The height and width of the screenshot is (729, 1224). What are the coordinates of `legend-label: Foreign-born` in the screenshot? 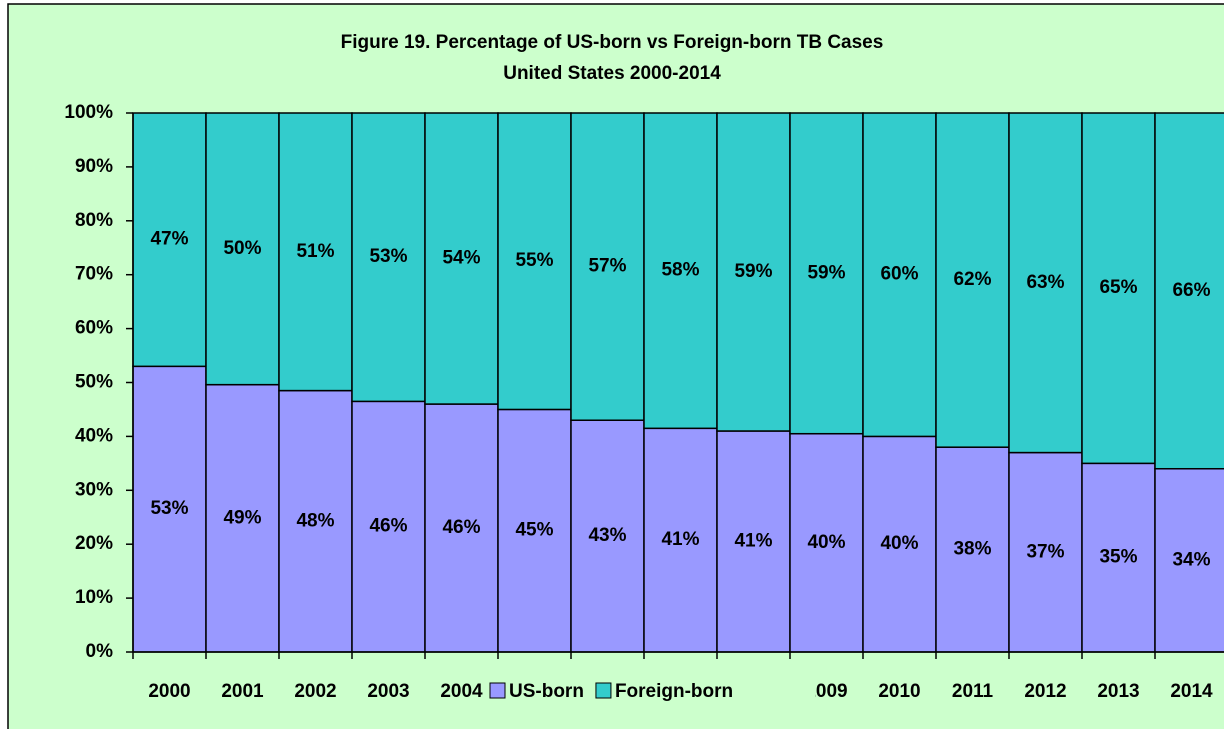 It's located at (674, 691).